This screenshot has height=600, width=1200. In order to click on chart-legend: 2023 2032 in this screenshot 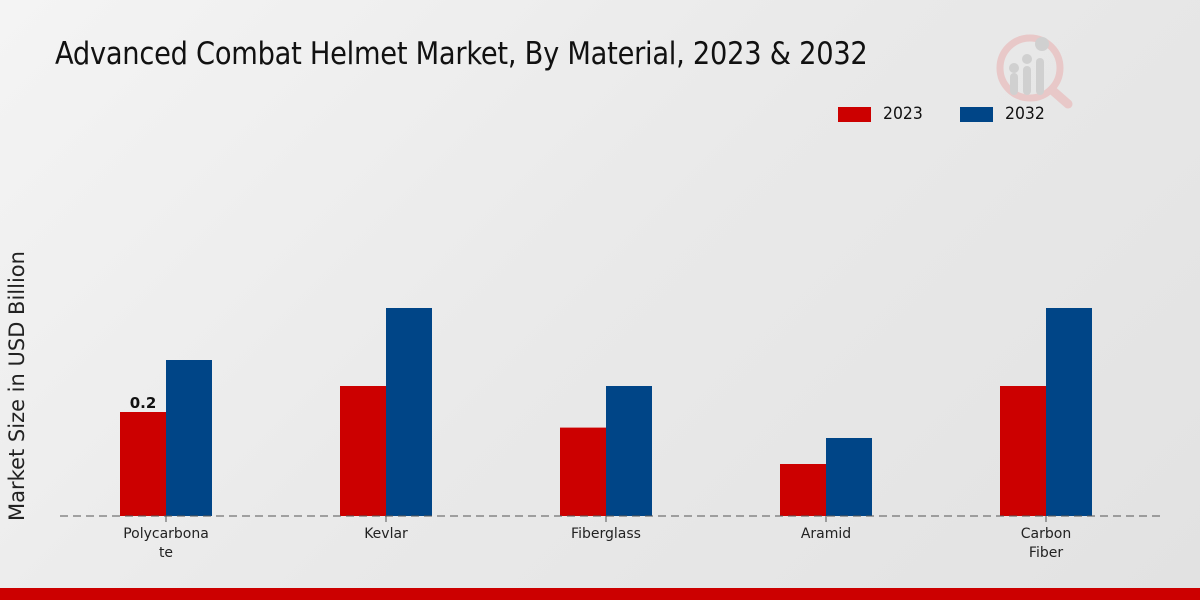, I will do `click(960, 114)`.